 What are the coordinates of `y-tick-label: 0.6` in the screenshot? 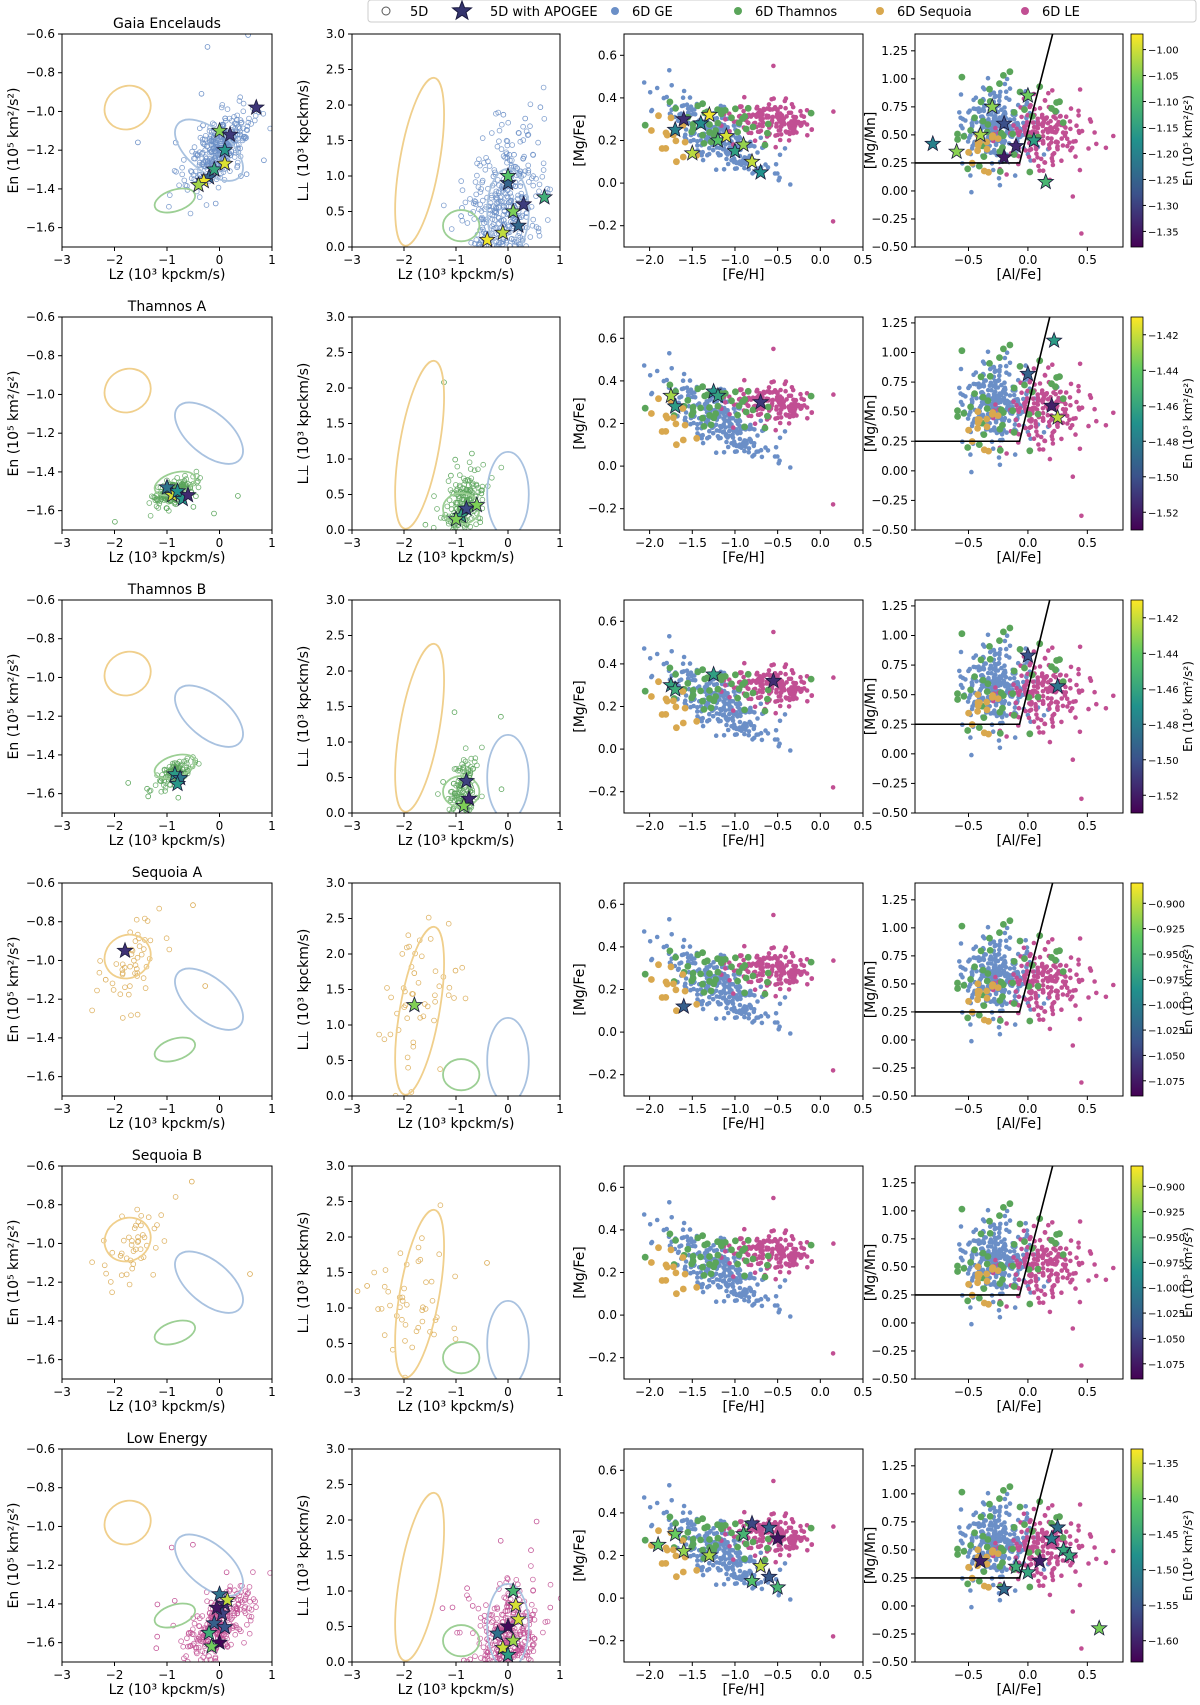 It's located at (607, 55).